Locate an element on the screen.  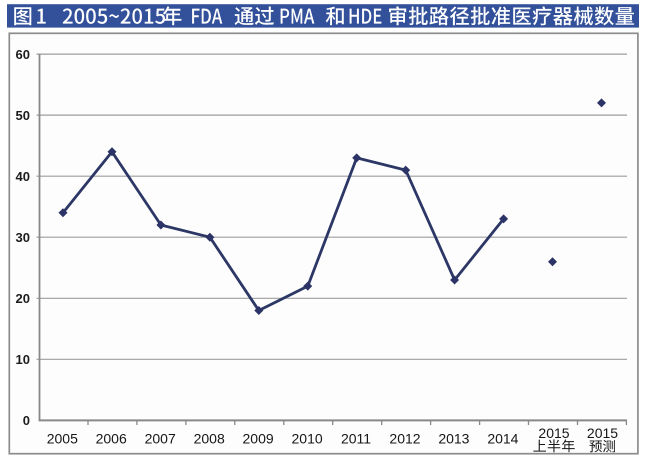
svg-text: 30 is located at coordinates (23, 237).